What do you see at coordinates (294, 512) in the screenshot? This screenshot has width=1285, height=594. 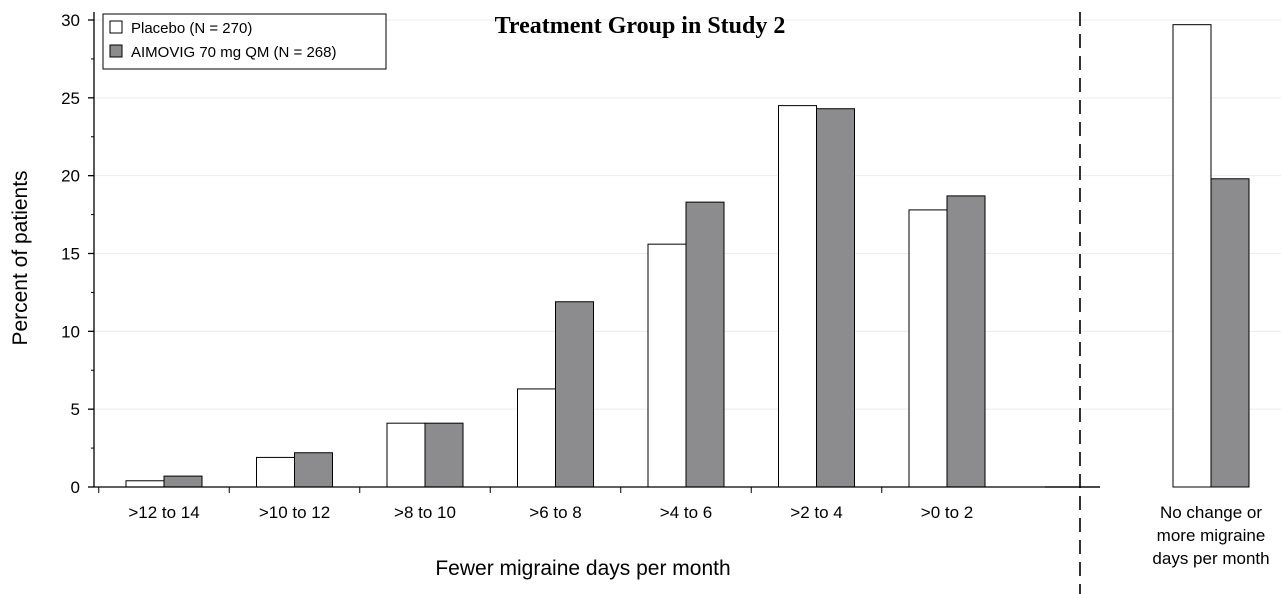 I see `x-tick-label: >10 to 12` at bounding box center [294, 512].